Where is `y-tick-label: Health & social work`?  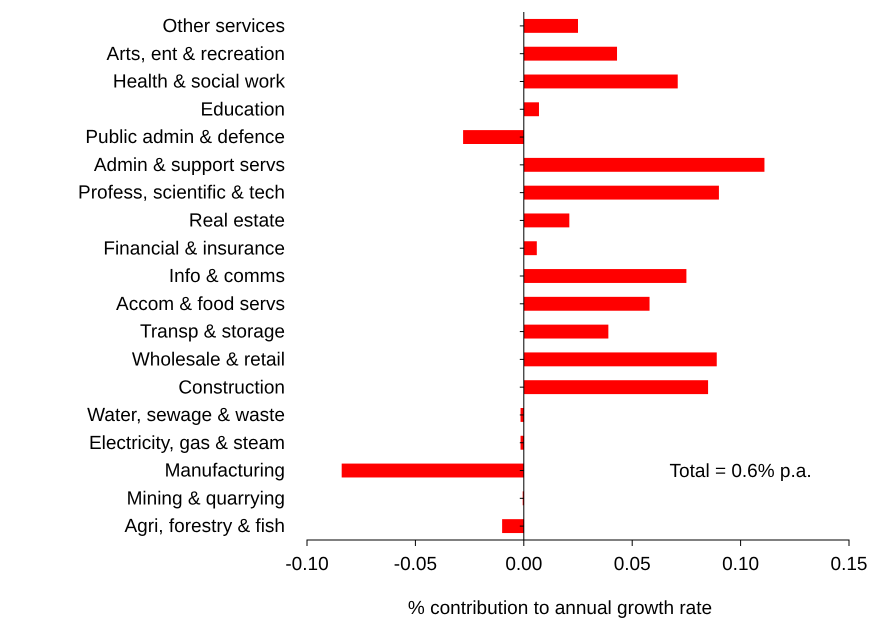
y-tick-label: Health & social work is located at coordinates (199, 82).